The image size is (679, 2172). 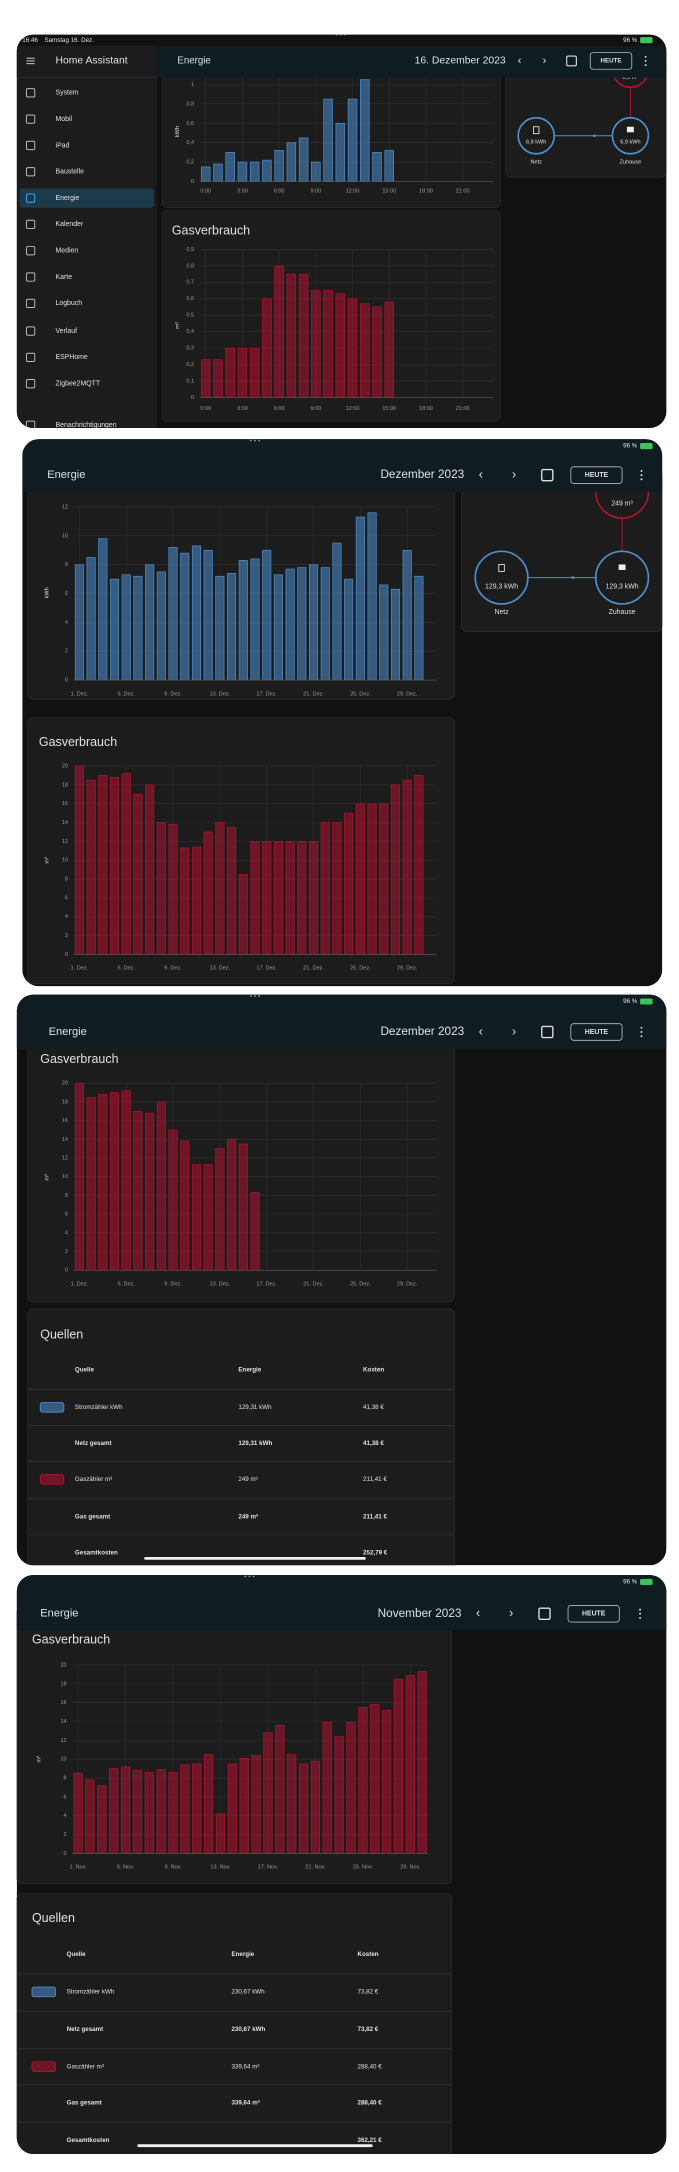 What do you see at coordinates (241, 1437) in the screenshot?
I see `card` at bounding box center [241, 1437].